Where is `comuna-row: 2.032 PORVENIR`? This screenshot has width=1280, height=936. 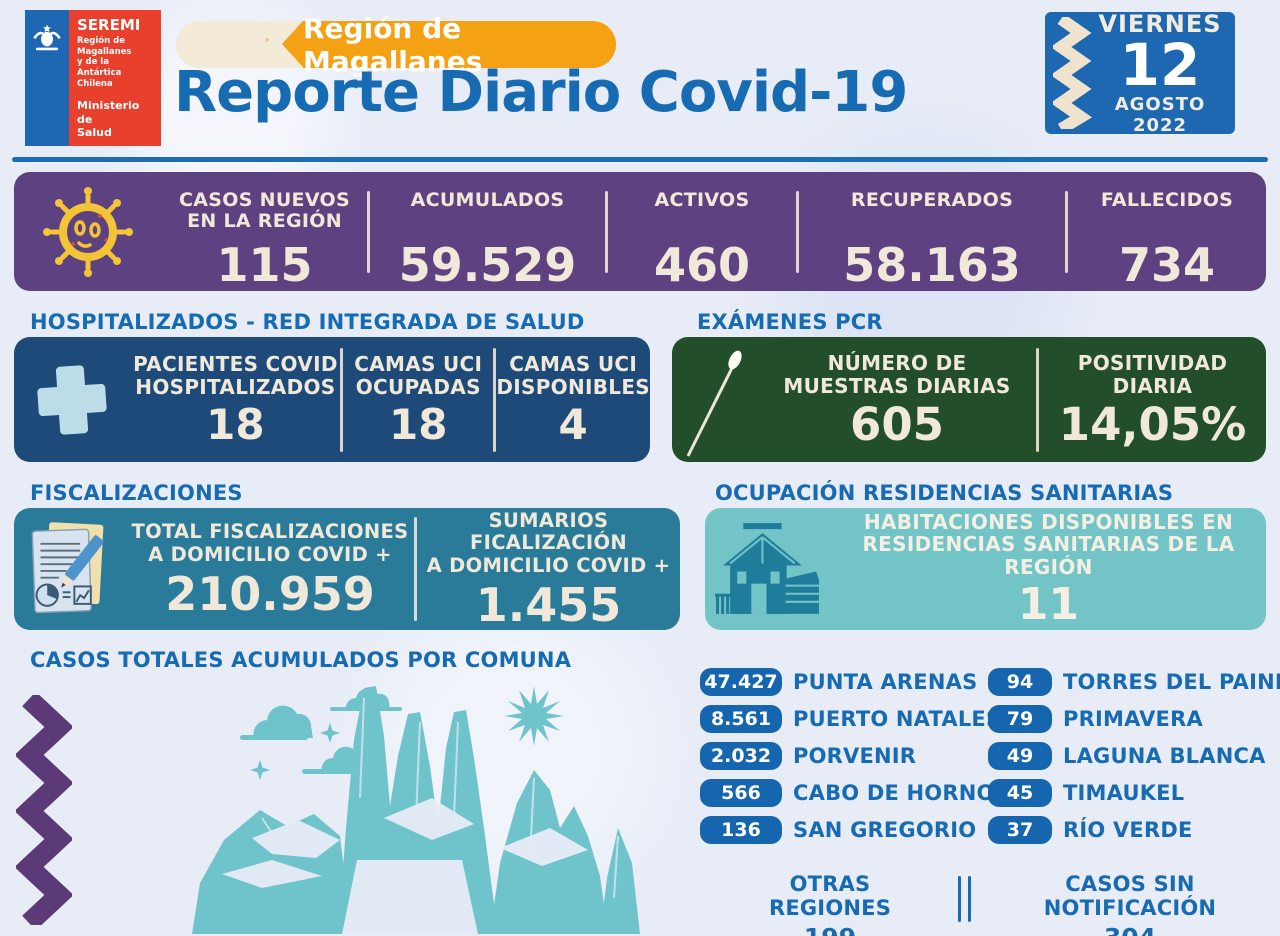
comuna-row: 2.032 PORVENIR is located at coordinates (855, 756).